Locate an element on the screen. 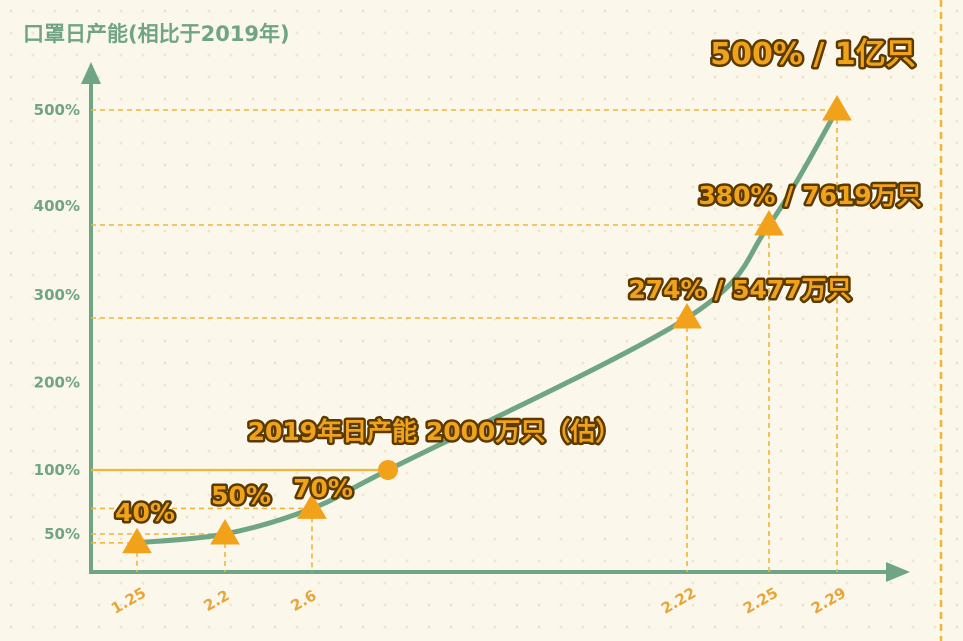 The width and height of the screenshot is (963, 641). x-tick-label: 2.29 is located at coordinates (828, 601).